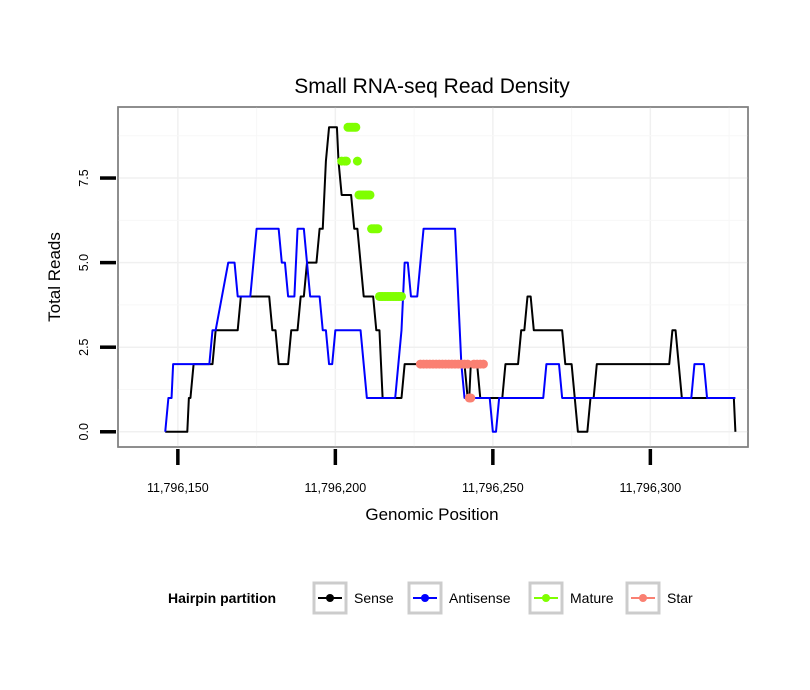  What do you see at coordinates (84, 262) in the screenshot?
I see `y-tick-label: 5.0` at bounding box center [84, 262].